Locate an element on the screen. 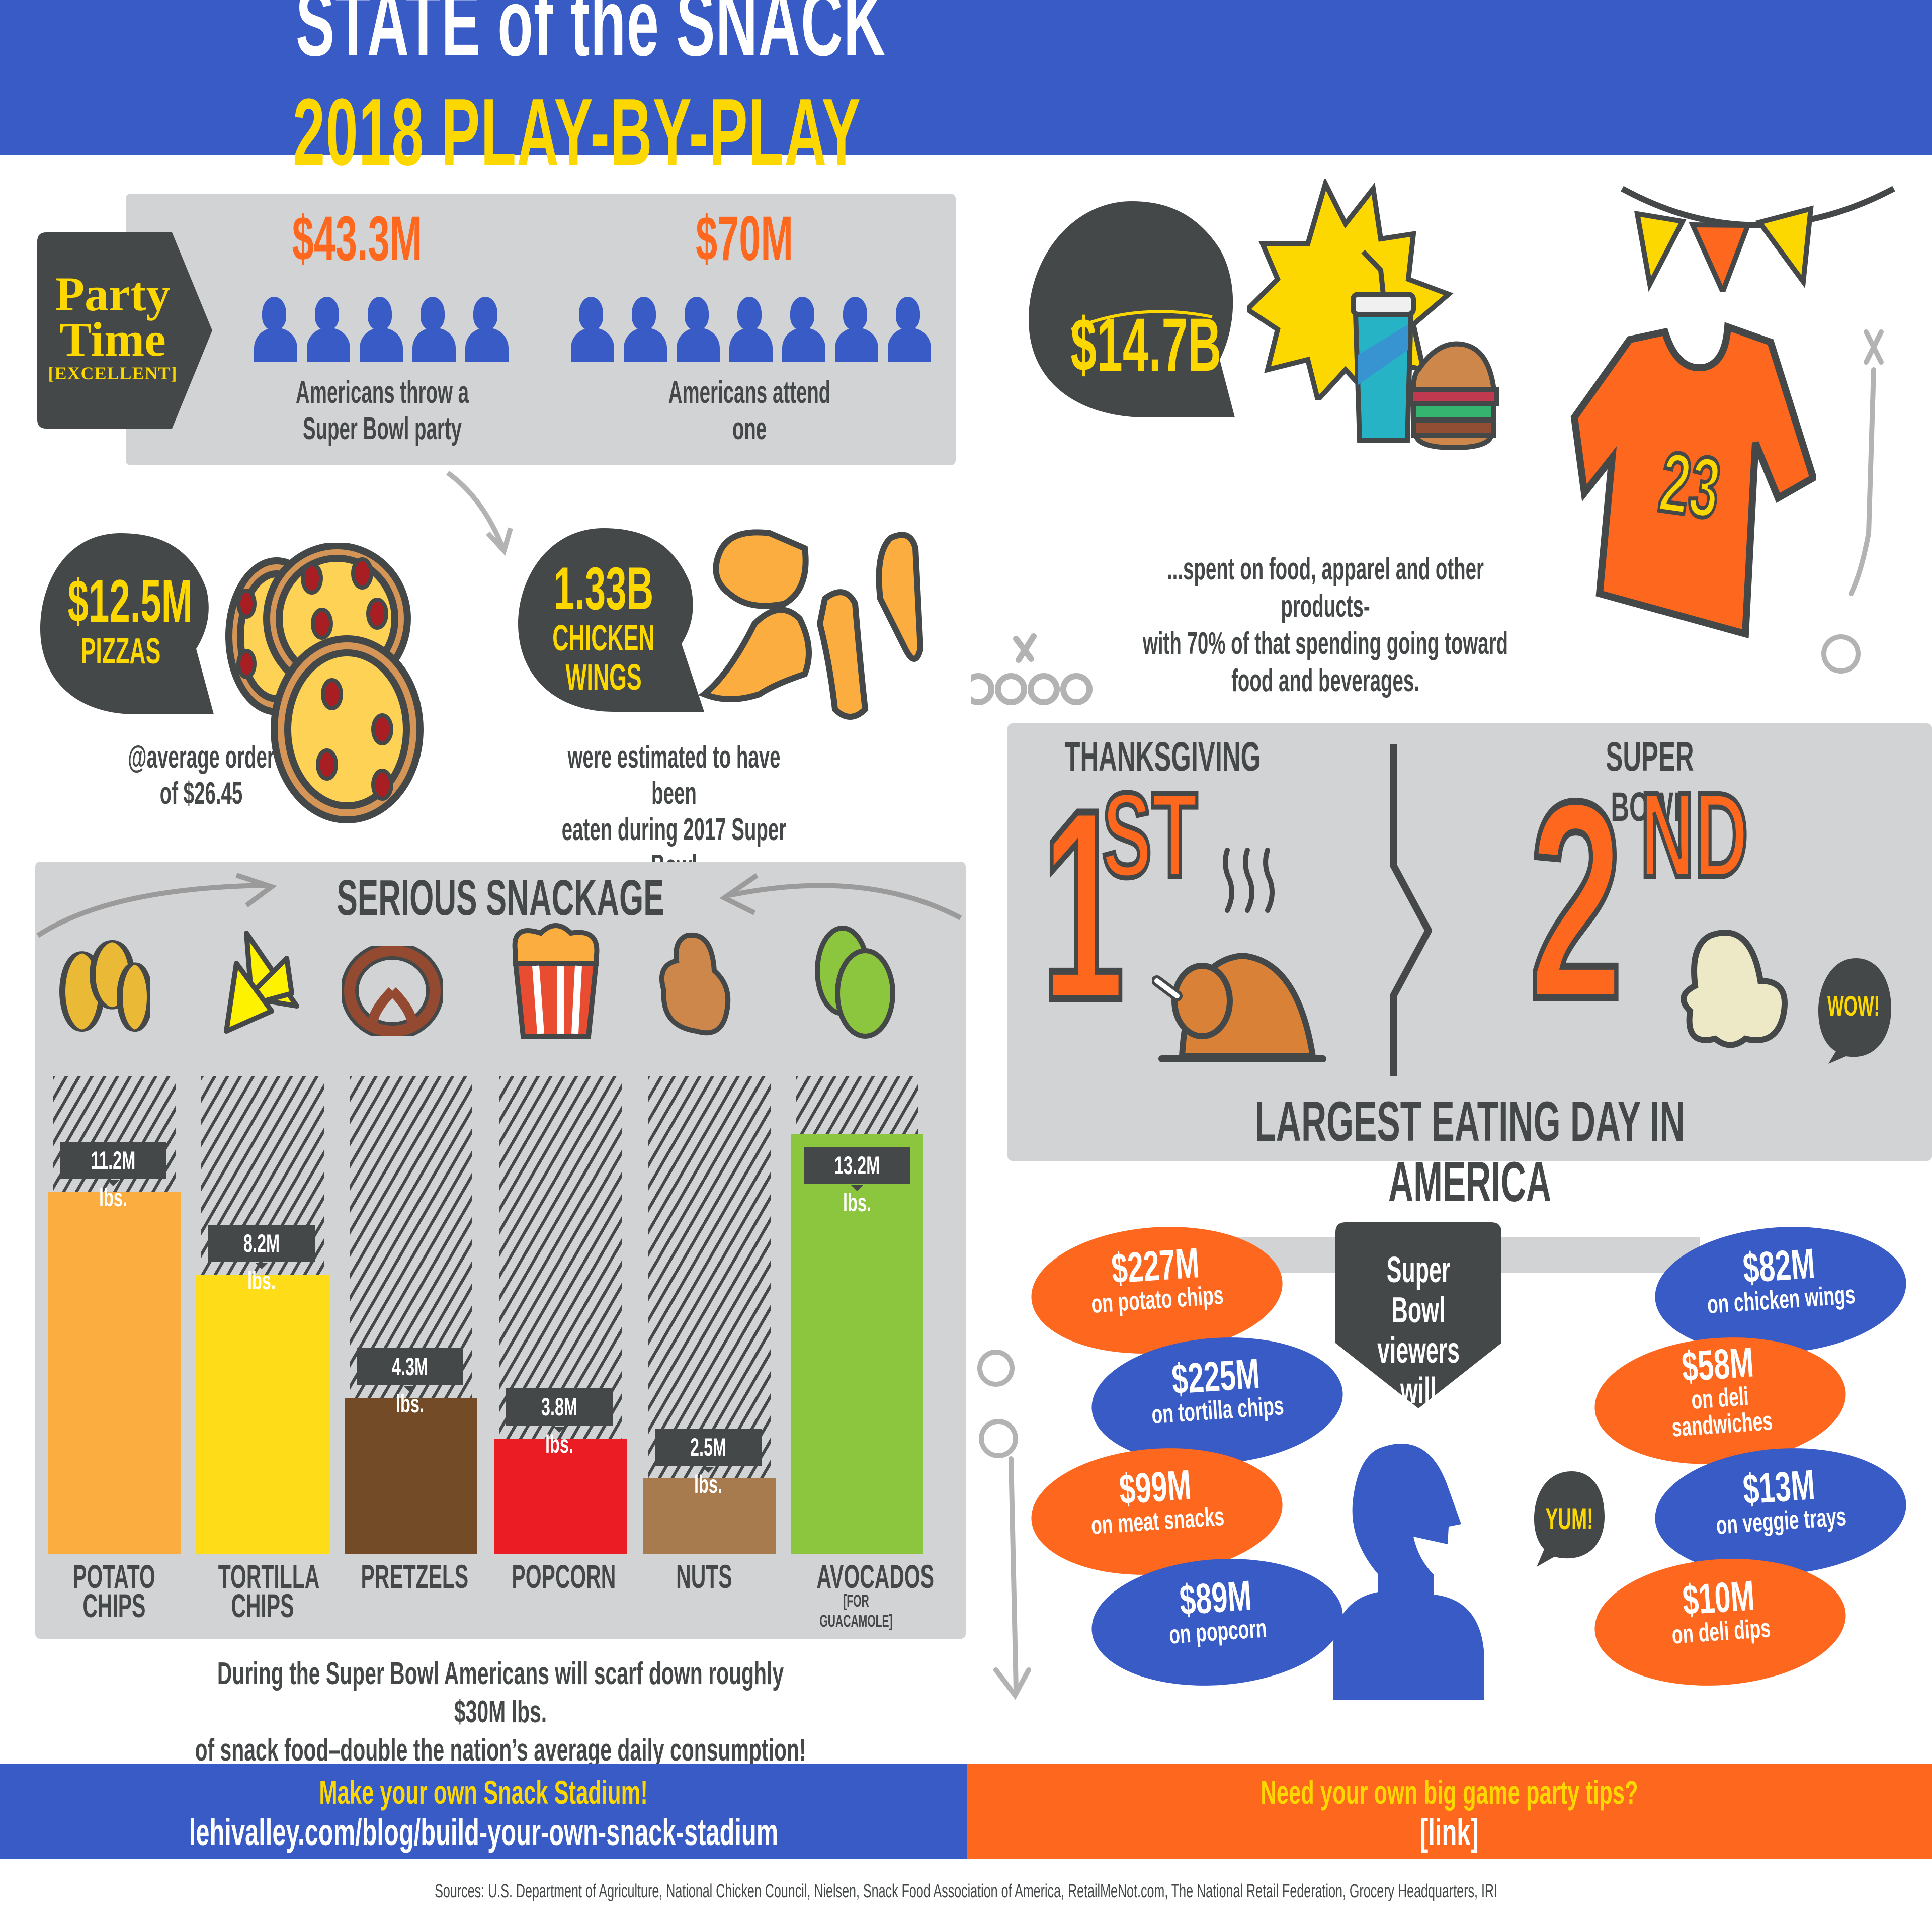  curved-arrow-icon is located at coordinates (479, 513).